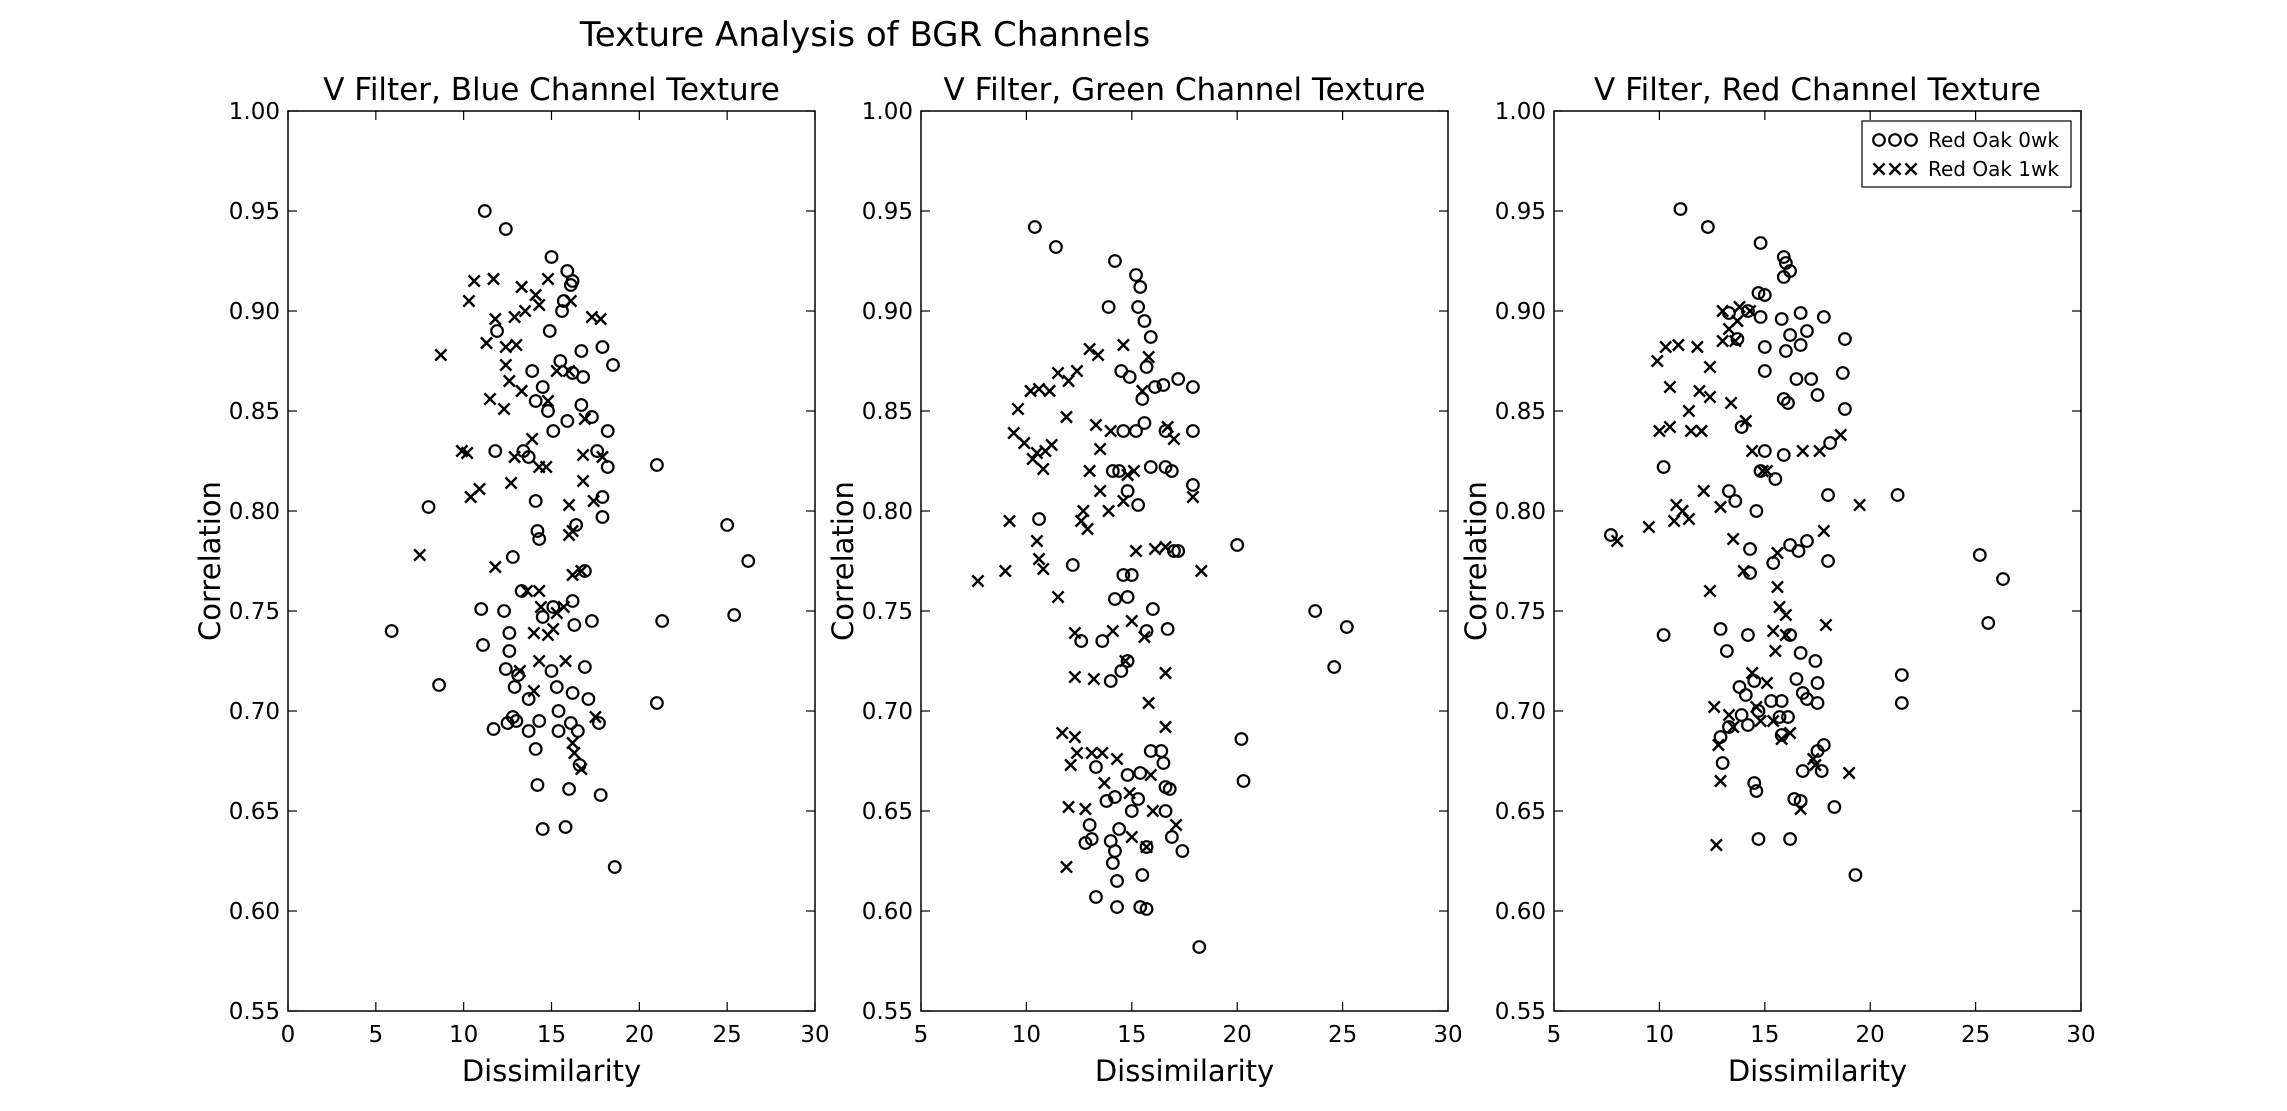  Describe the element at coordinates (254, 212) in the screenshot. I see `y-tick-label: 0.95` at that location.